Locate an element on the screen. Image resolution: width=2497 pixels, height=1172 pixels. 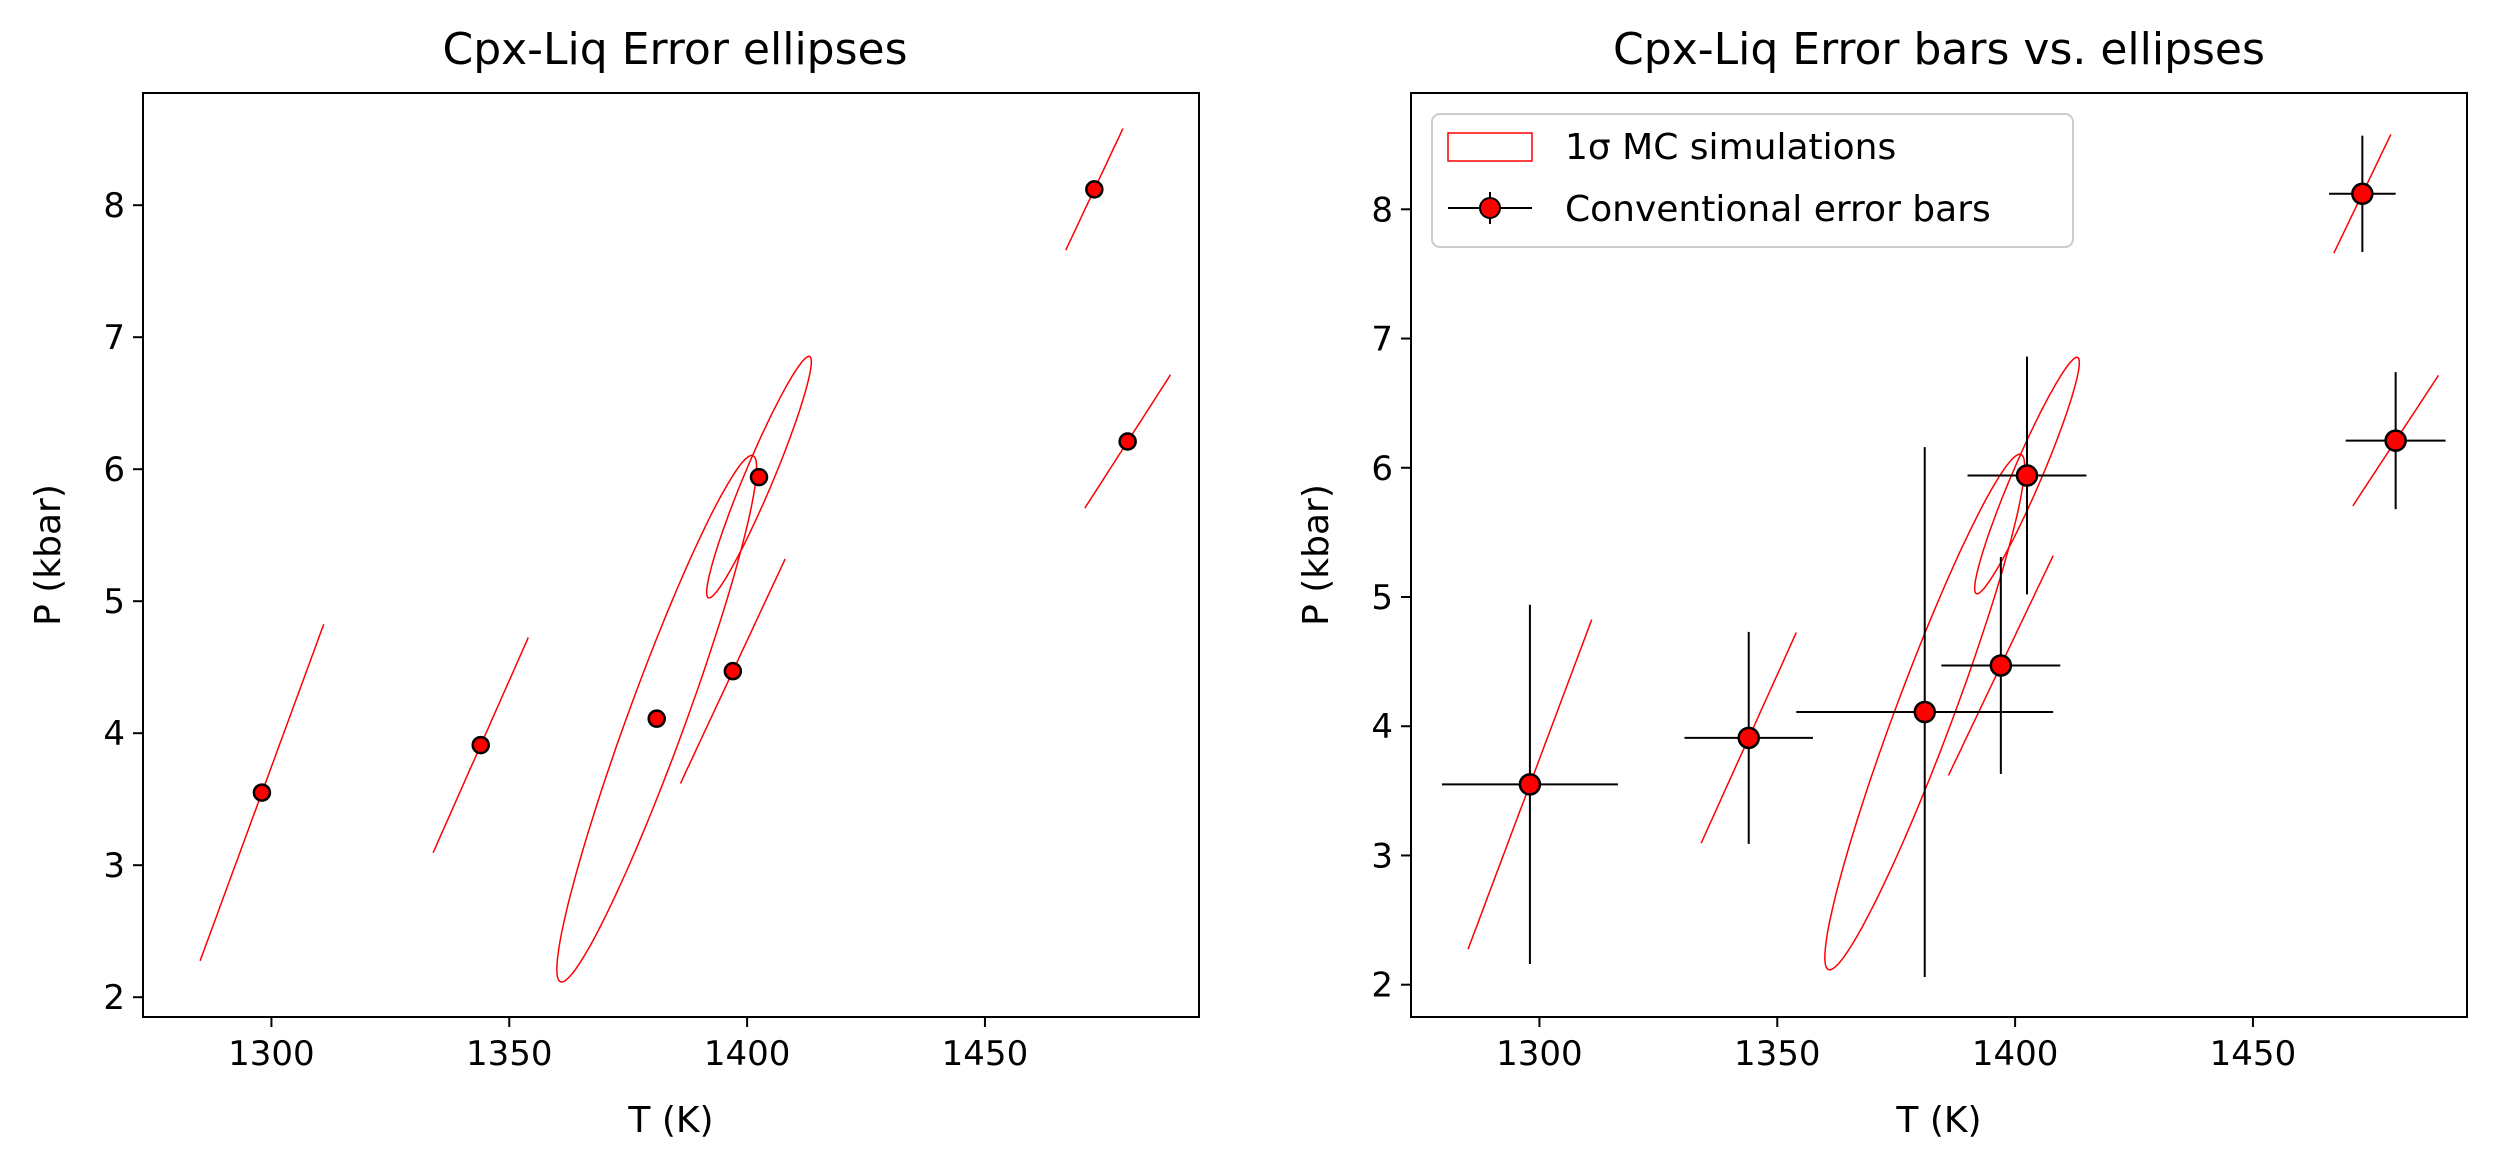
left-y-tick-label: 6 is located at coordinates (114, 470).